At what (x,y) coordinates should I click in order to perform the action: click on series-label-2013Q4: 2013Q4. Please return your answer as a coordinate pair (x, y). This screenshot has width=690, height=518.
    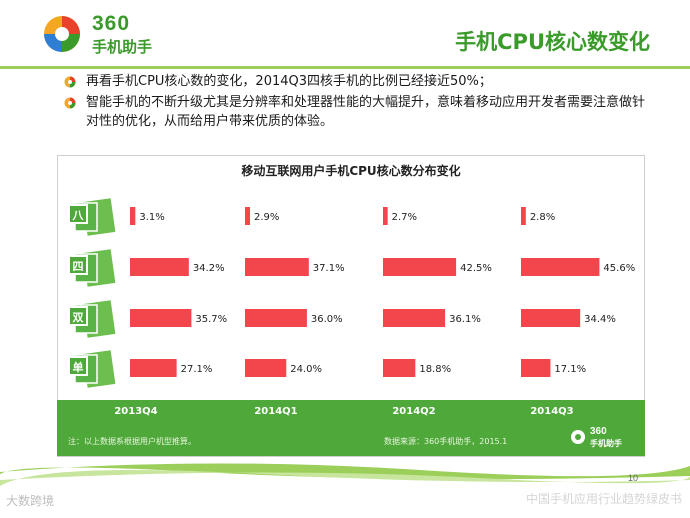
    Looking at the image, I should click on (135, 411).